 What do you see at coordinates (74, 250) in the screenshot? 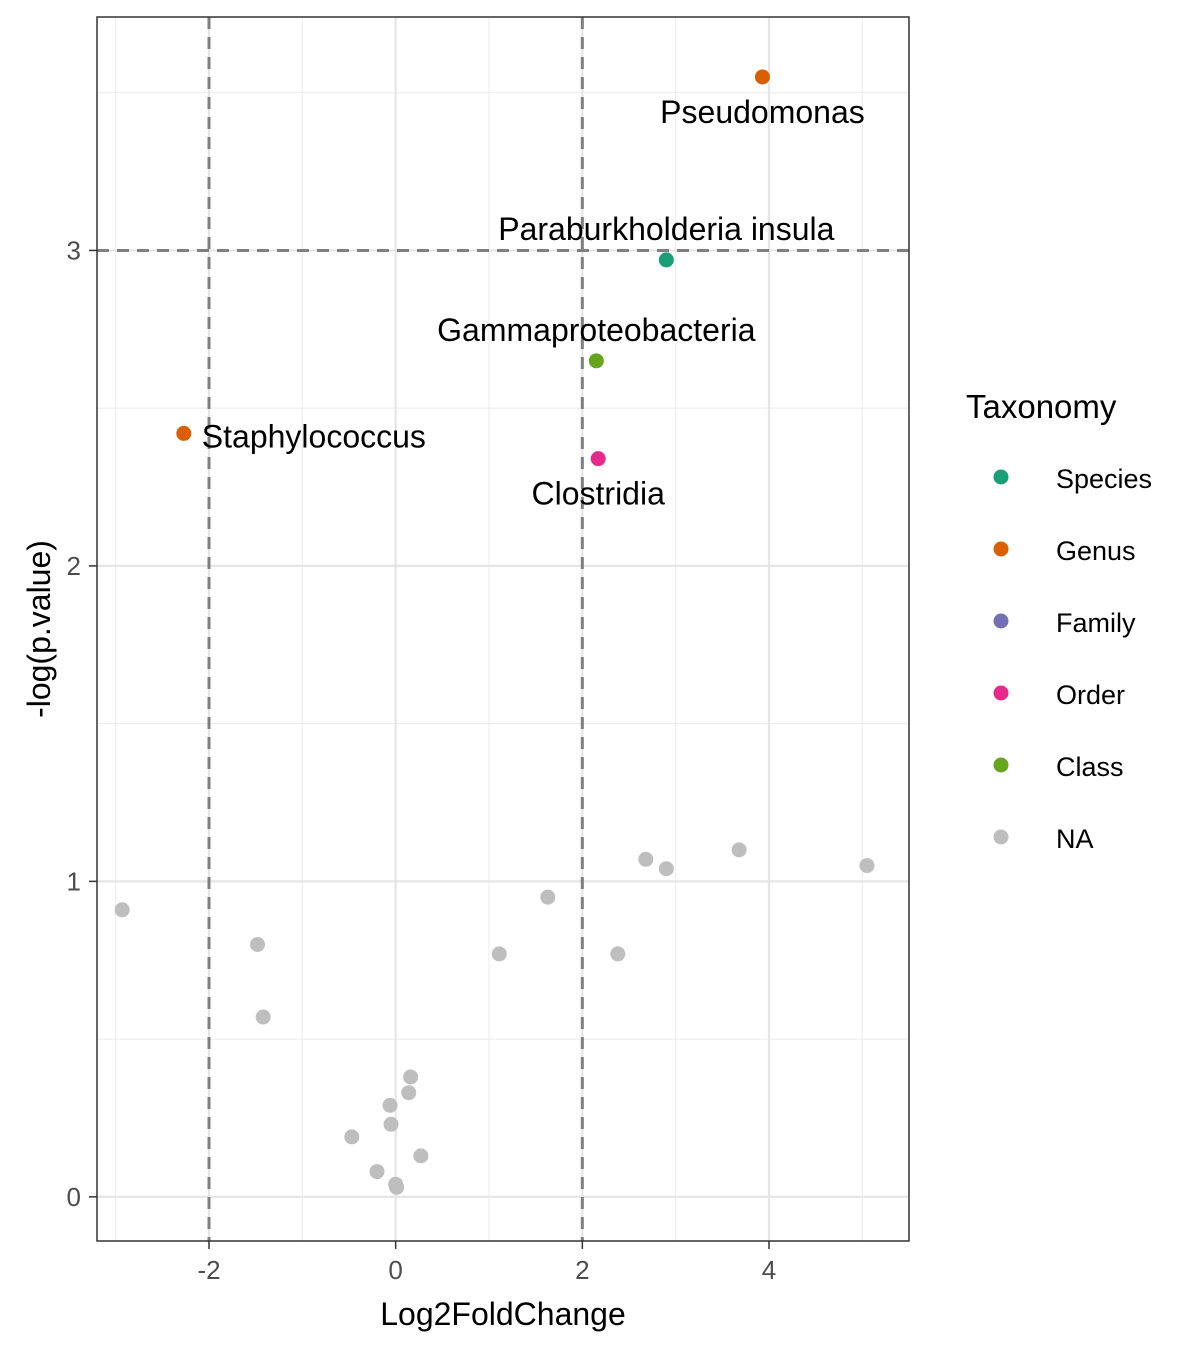
I see `y-tick-label: 3` at bounding box center [74, 250].